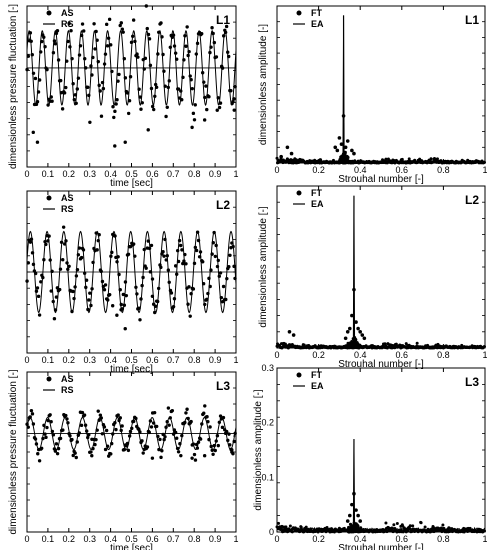  Describe the element at coordinates (223, 205) in the screenshot. I see `panel-title: L2` at that location.